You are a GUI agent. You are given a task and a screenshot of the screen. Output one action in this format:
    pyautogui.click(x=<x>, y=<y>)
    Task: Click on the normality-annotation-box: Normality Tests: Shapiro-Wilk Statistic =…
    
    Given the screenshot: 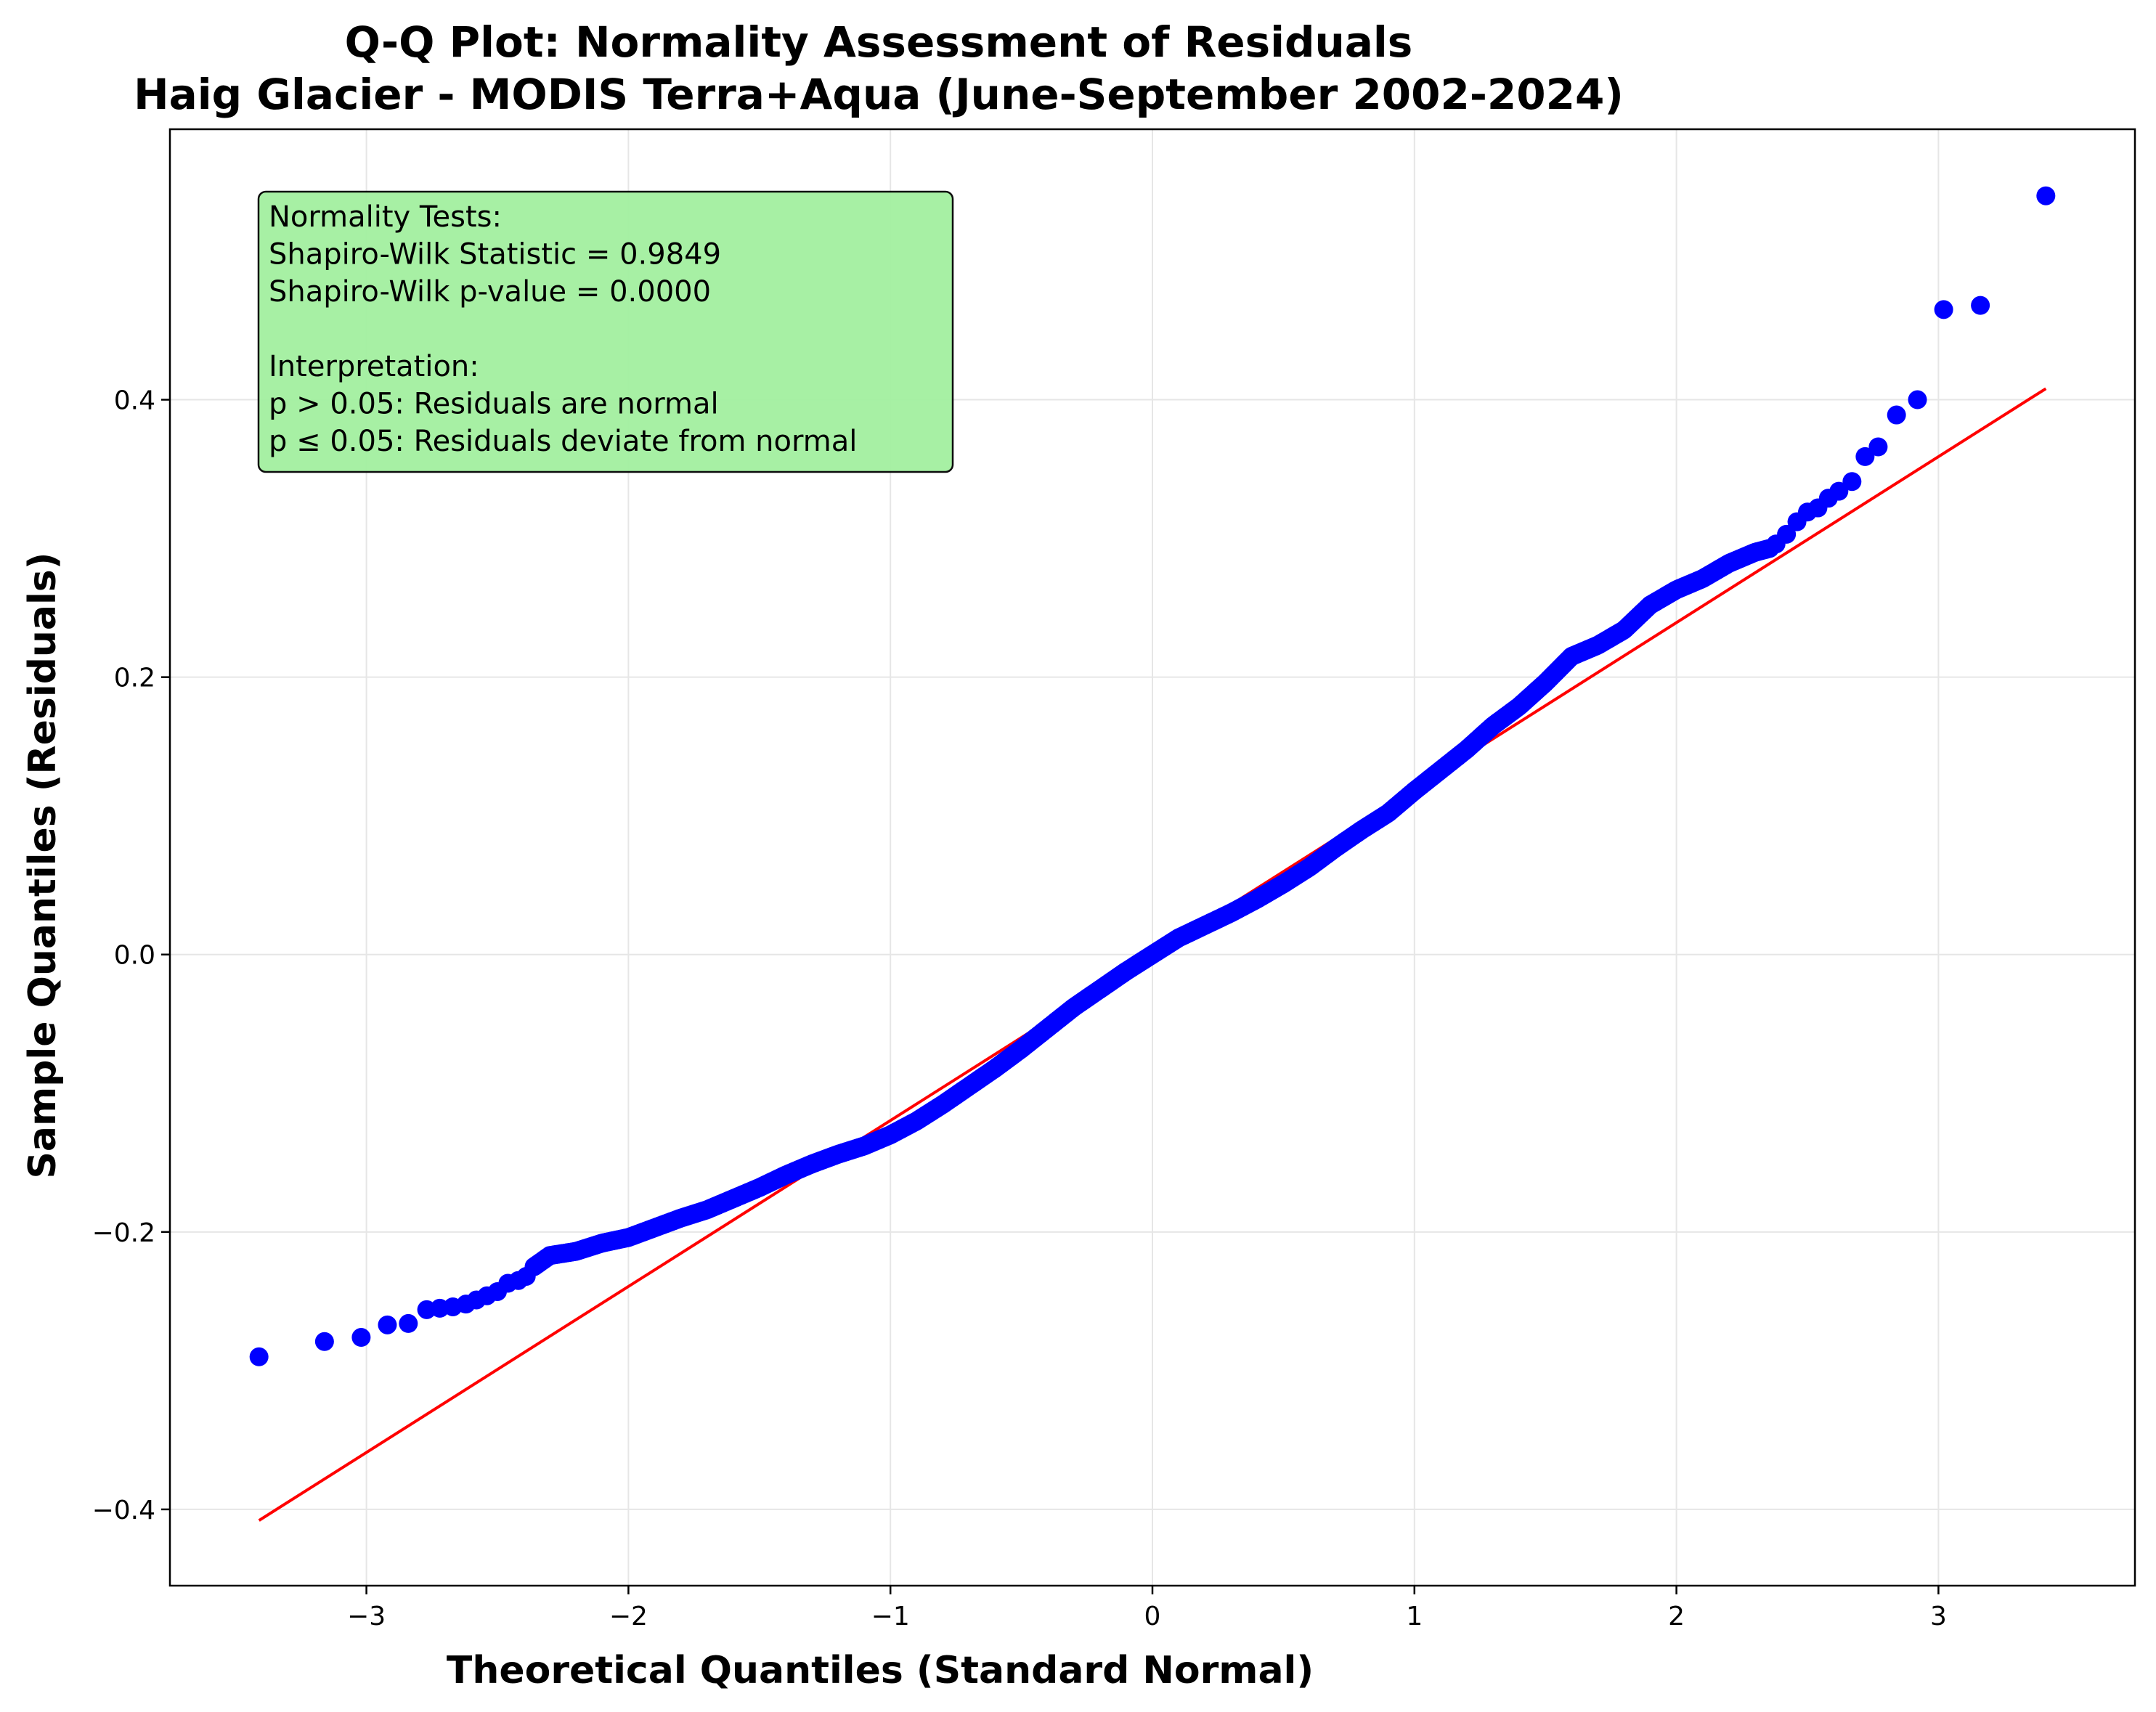 What is the action you would take?
    pyautogui.click(x=605, y=331)
    